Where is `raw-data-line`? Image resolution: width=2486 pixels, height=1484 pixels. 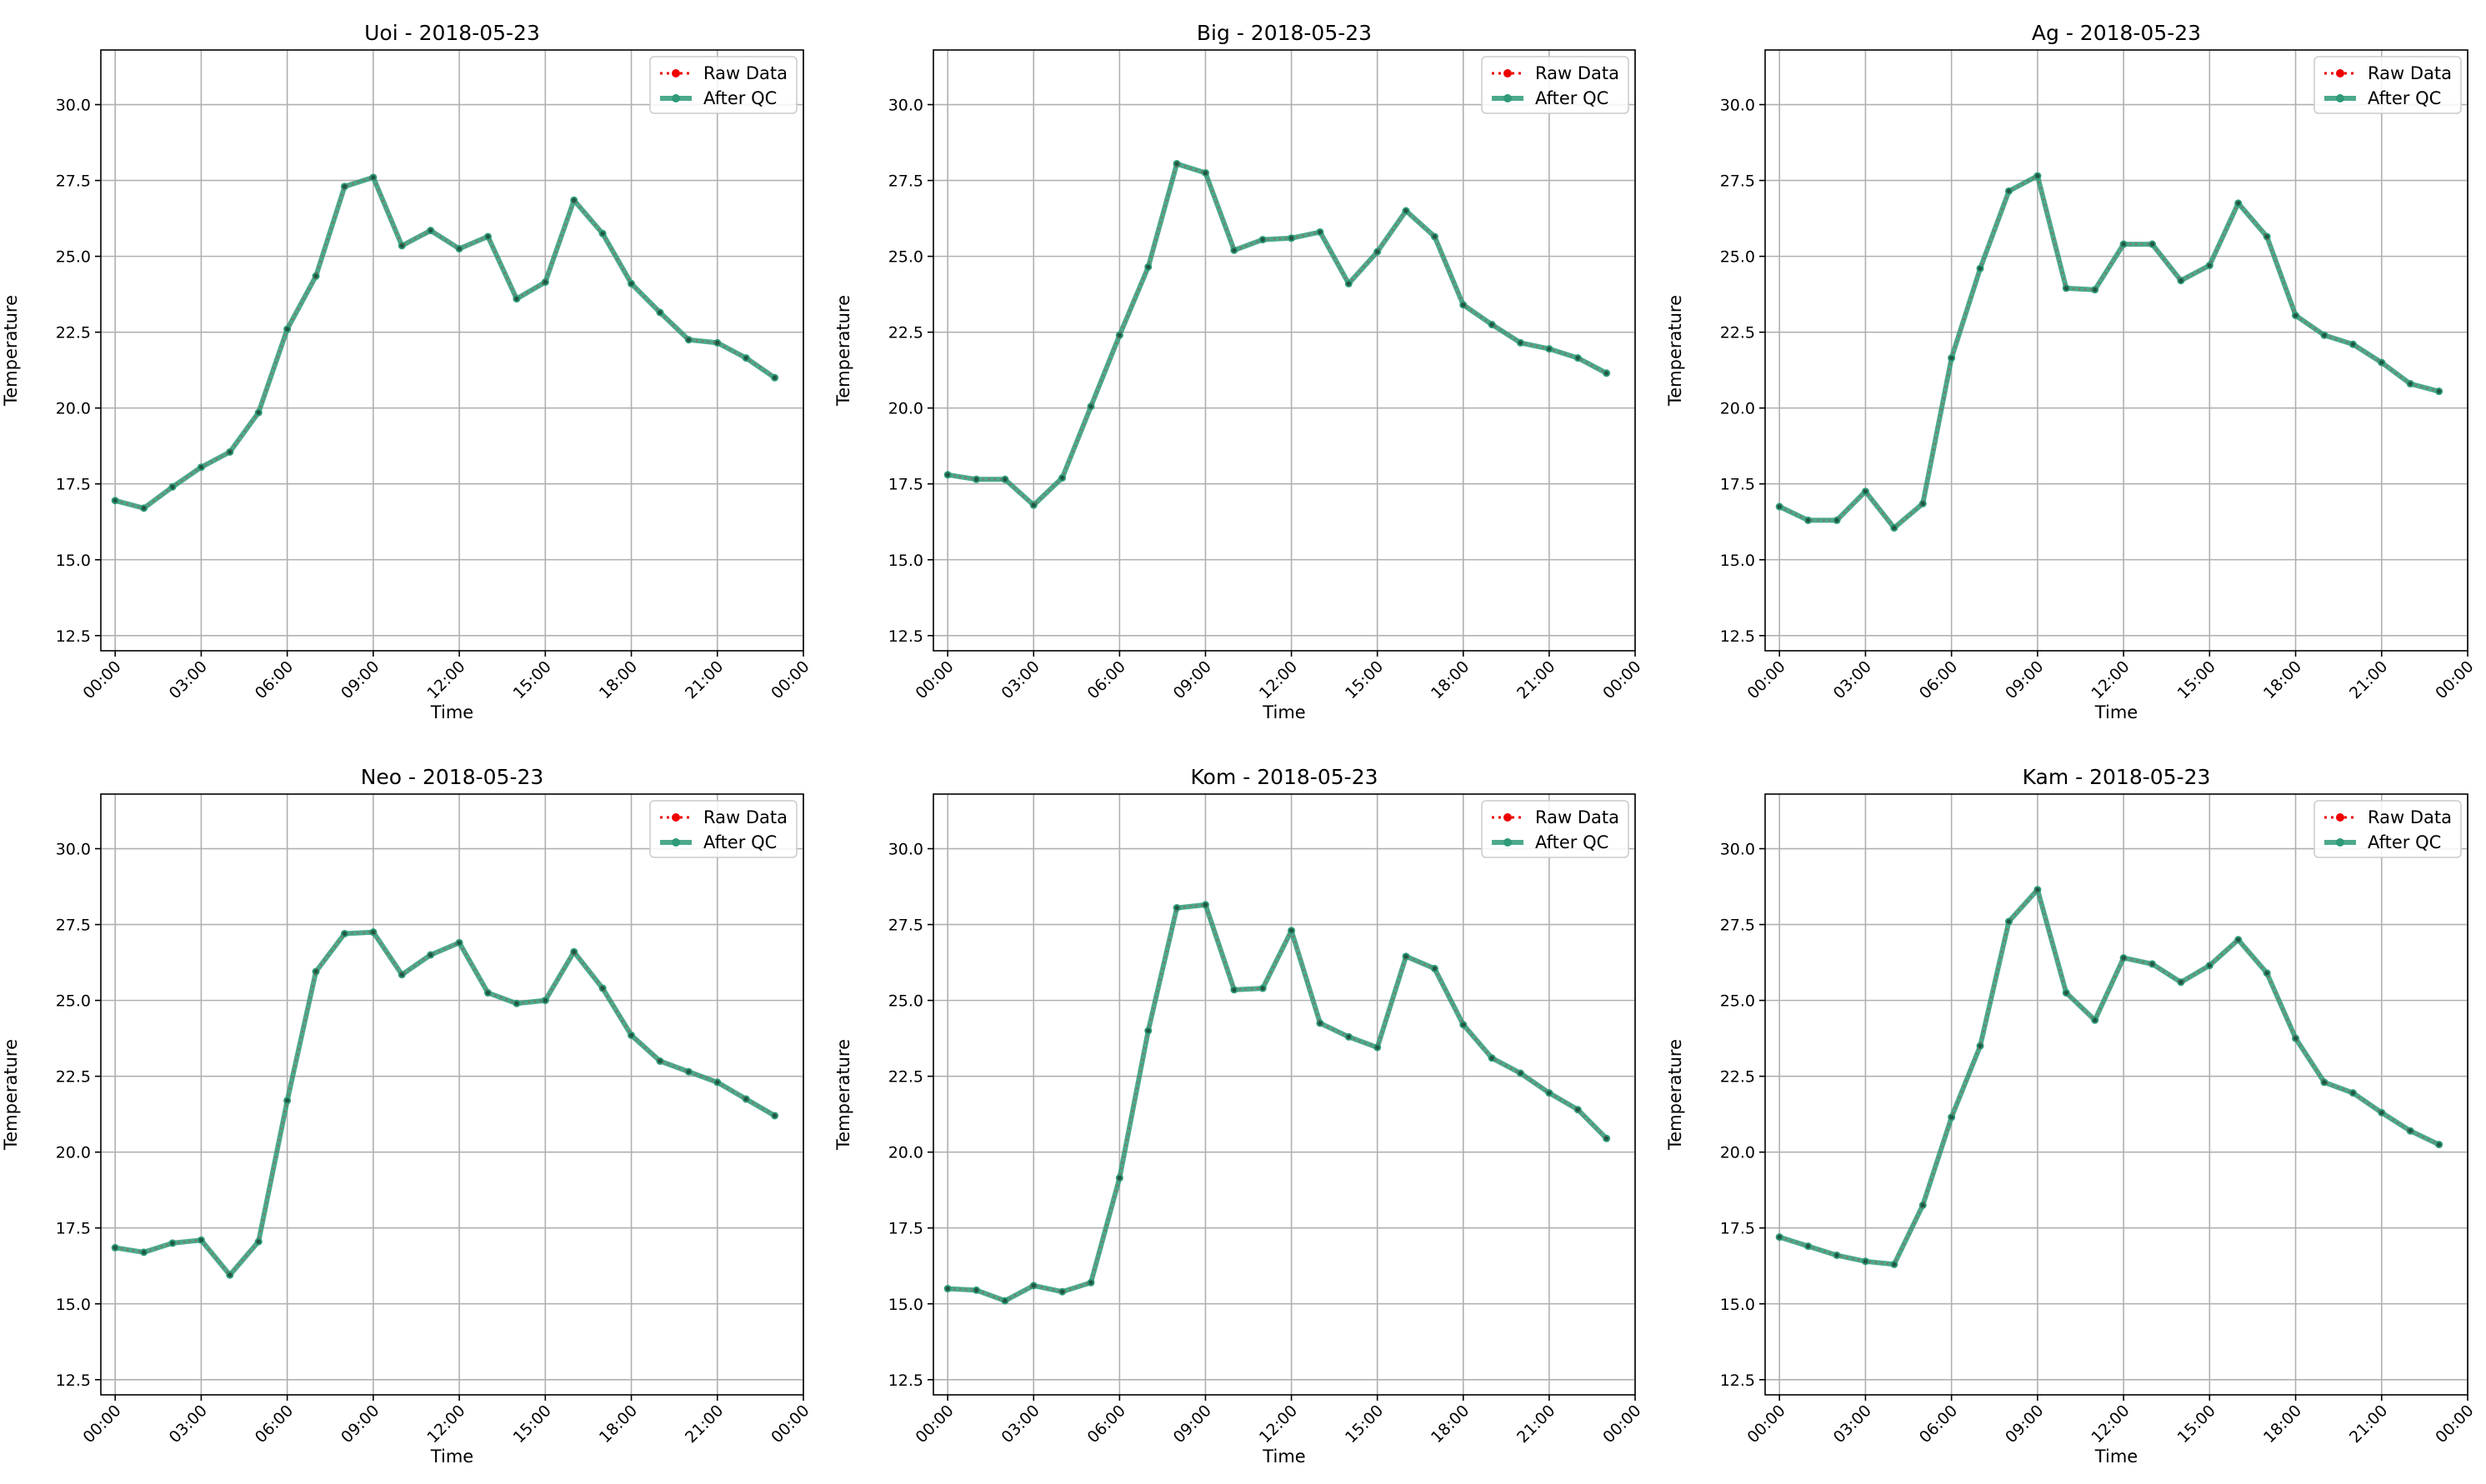
raw-data-line is located at coordinates (2109, 1076).